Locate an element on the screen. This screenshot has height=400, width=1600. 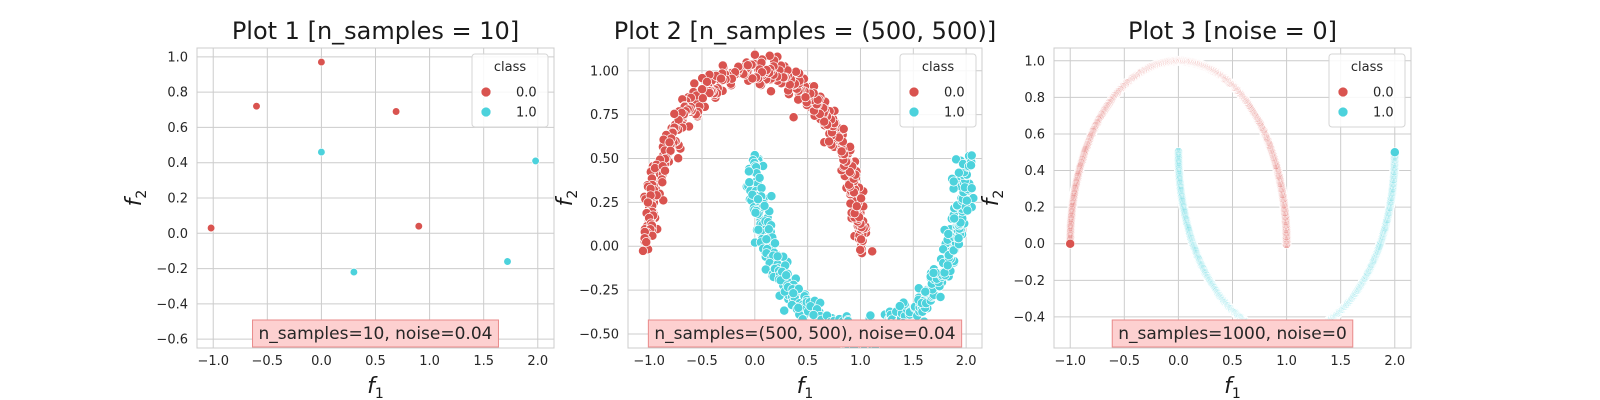
y-tick-label: 0.00 is located at coordinates (604, 247).